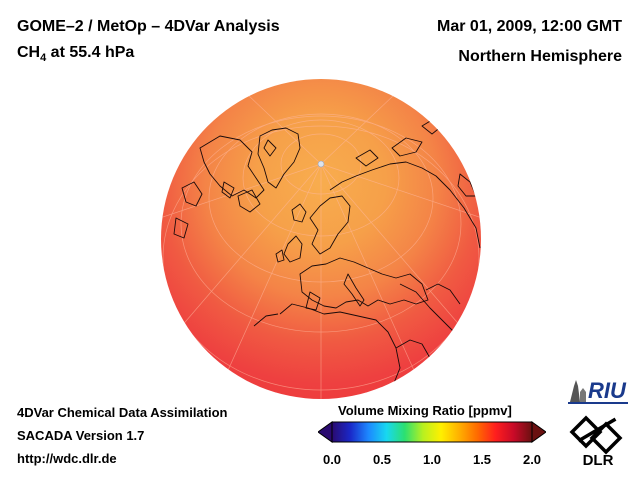 The image size is (640, 480). I want to click on species-prefix: CH, so click(29, 52).